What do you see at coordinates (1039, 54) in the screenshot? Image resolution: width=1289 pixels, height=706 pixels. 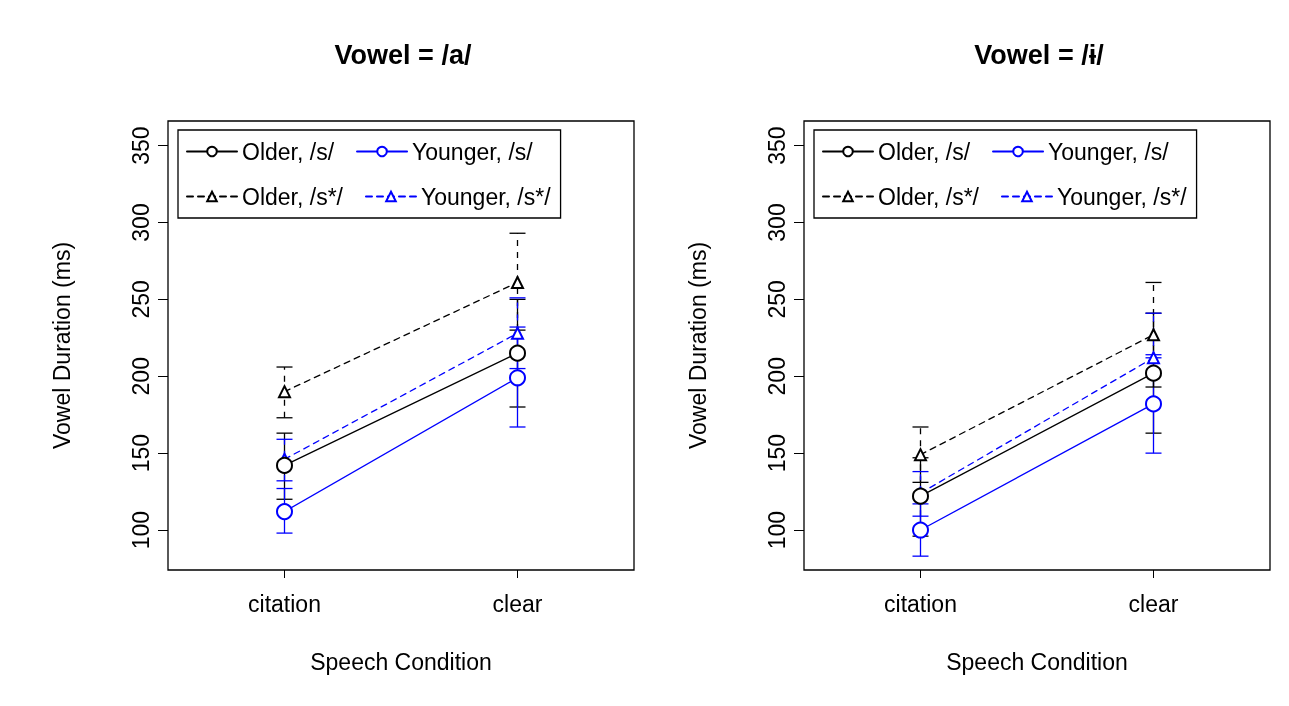 I see `chart-title: Vowel = /ɨ/` at bounding box center [1039, 54].